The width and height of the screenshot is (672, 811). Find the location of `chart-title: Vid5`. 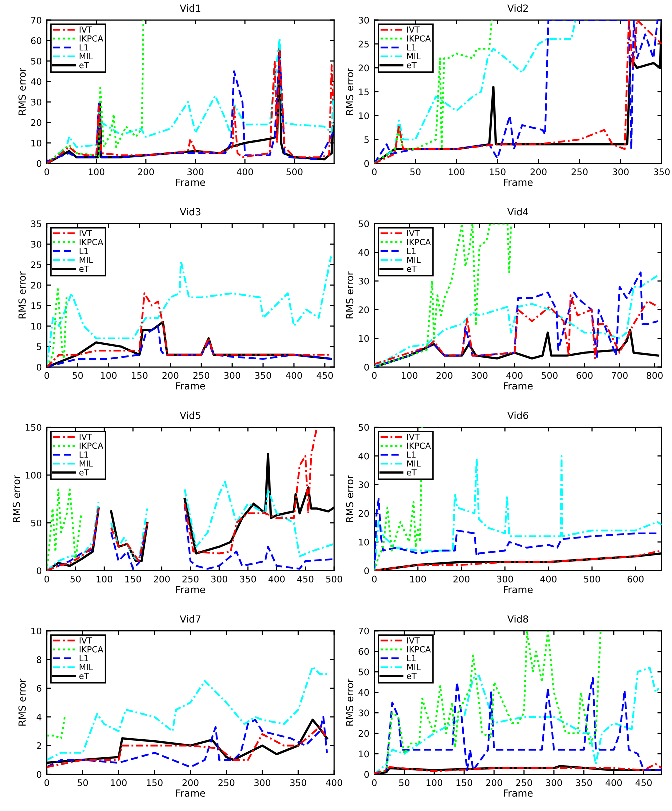

chart-title: Vid5 is located at coordinates (190, 416).